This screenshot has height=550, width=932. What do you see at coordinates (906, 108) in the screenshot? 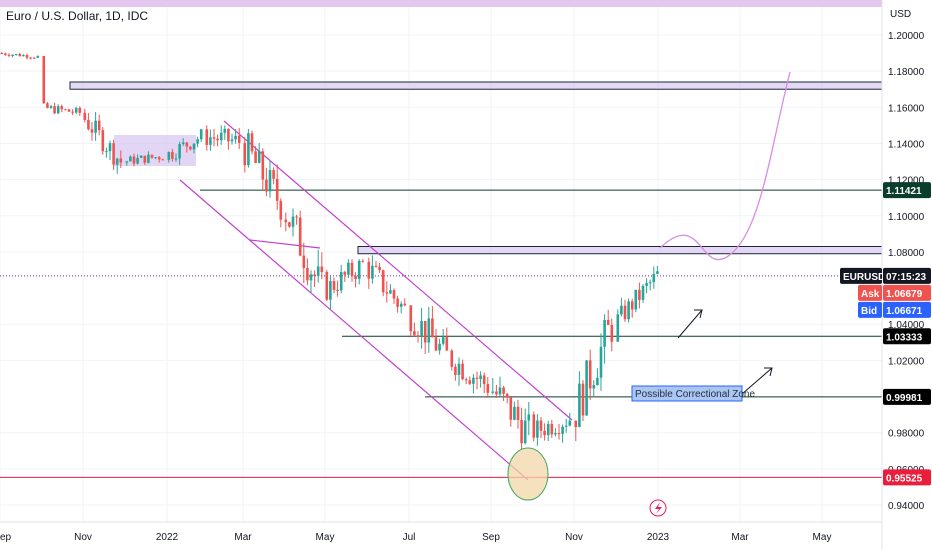
I see `y-tick-label: 1.16000` at bounding box center [906, 108].